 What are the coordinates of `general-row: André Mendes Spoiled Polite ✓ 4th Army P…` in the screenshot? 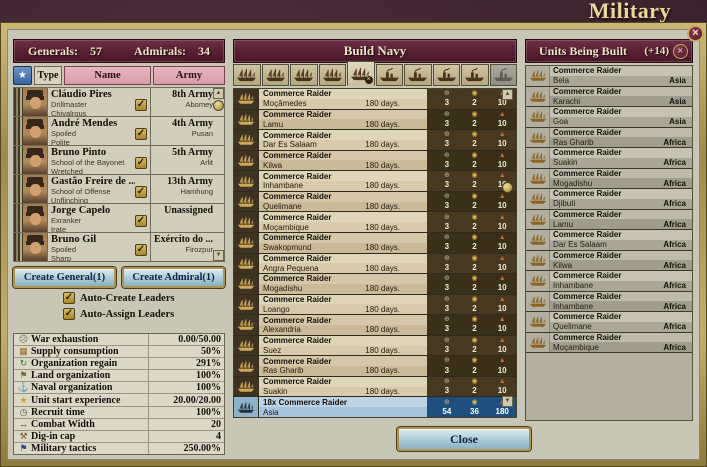 It's located at (119, 131).